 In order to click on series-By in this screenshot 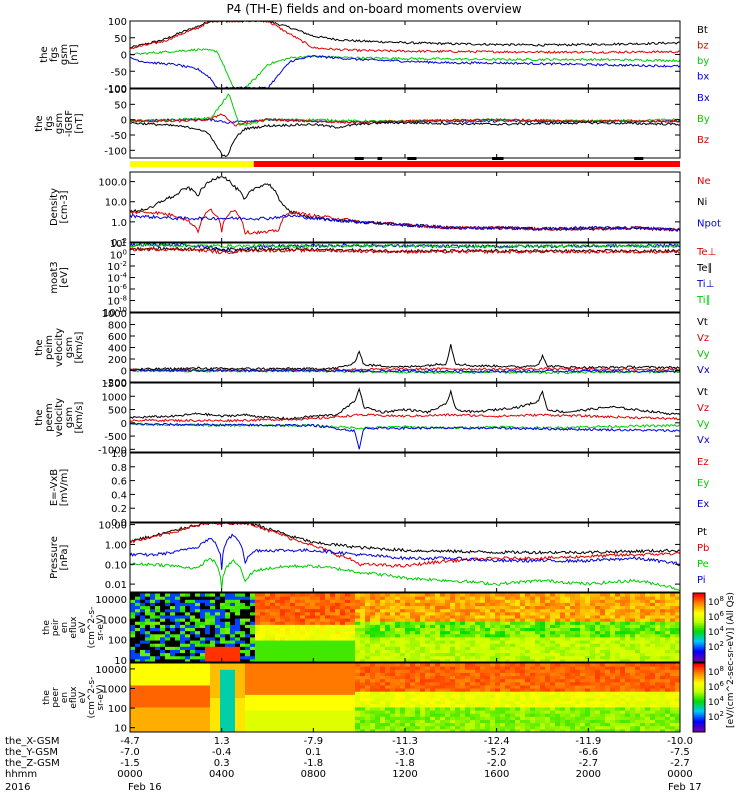, I will do `click(405, 109)`.